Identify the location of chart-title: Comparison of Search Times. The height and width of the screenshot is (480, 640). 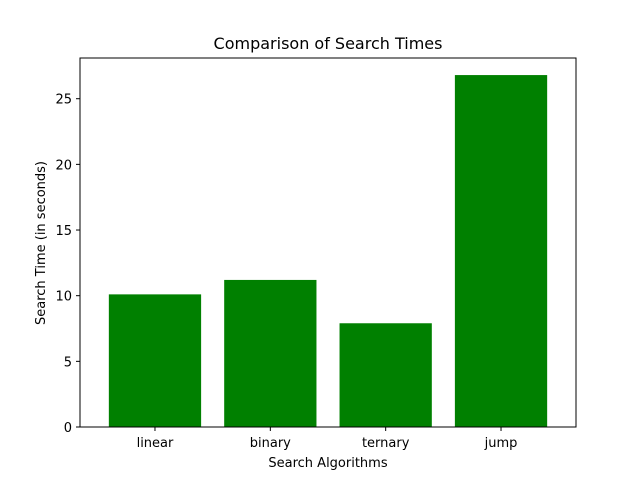
(328, 43).